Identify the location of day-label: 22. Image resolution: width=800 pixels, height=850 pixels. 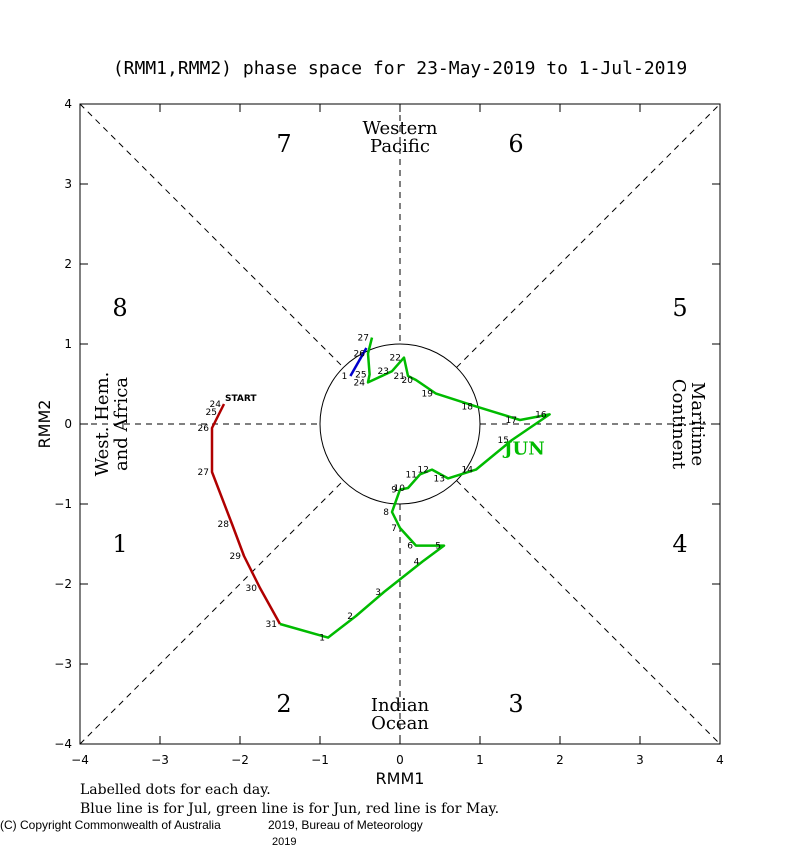
(395, 359).